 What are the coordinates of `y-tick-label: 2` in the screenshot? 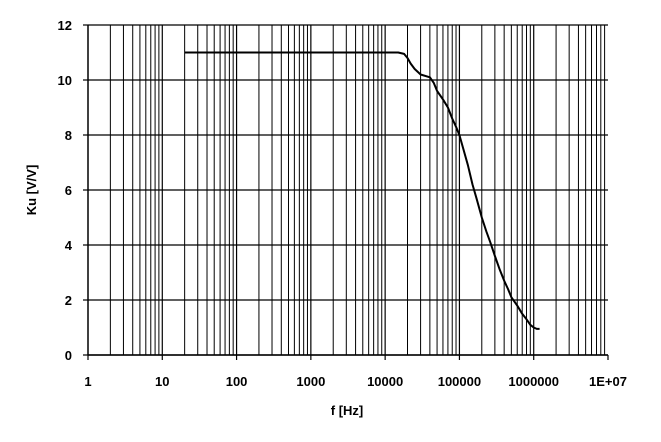 It's located at (68, 300).